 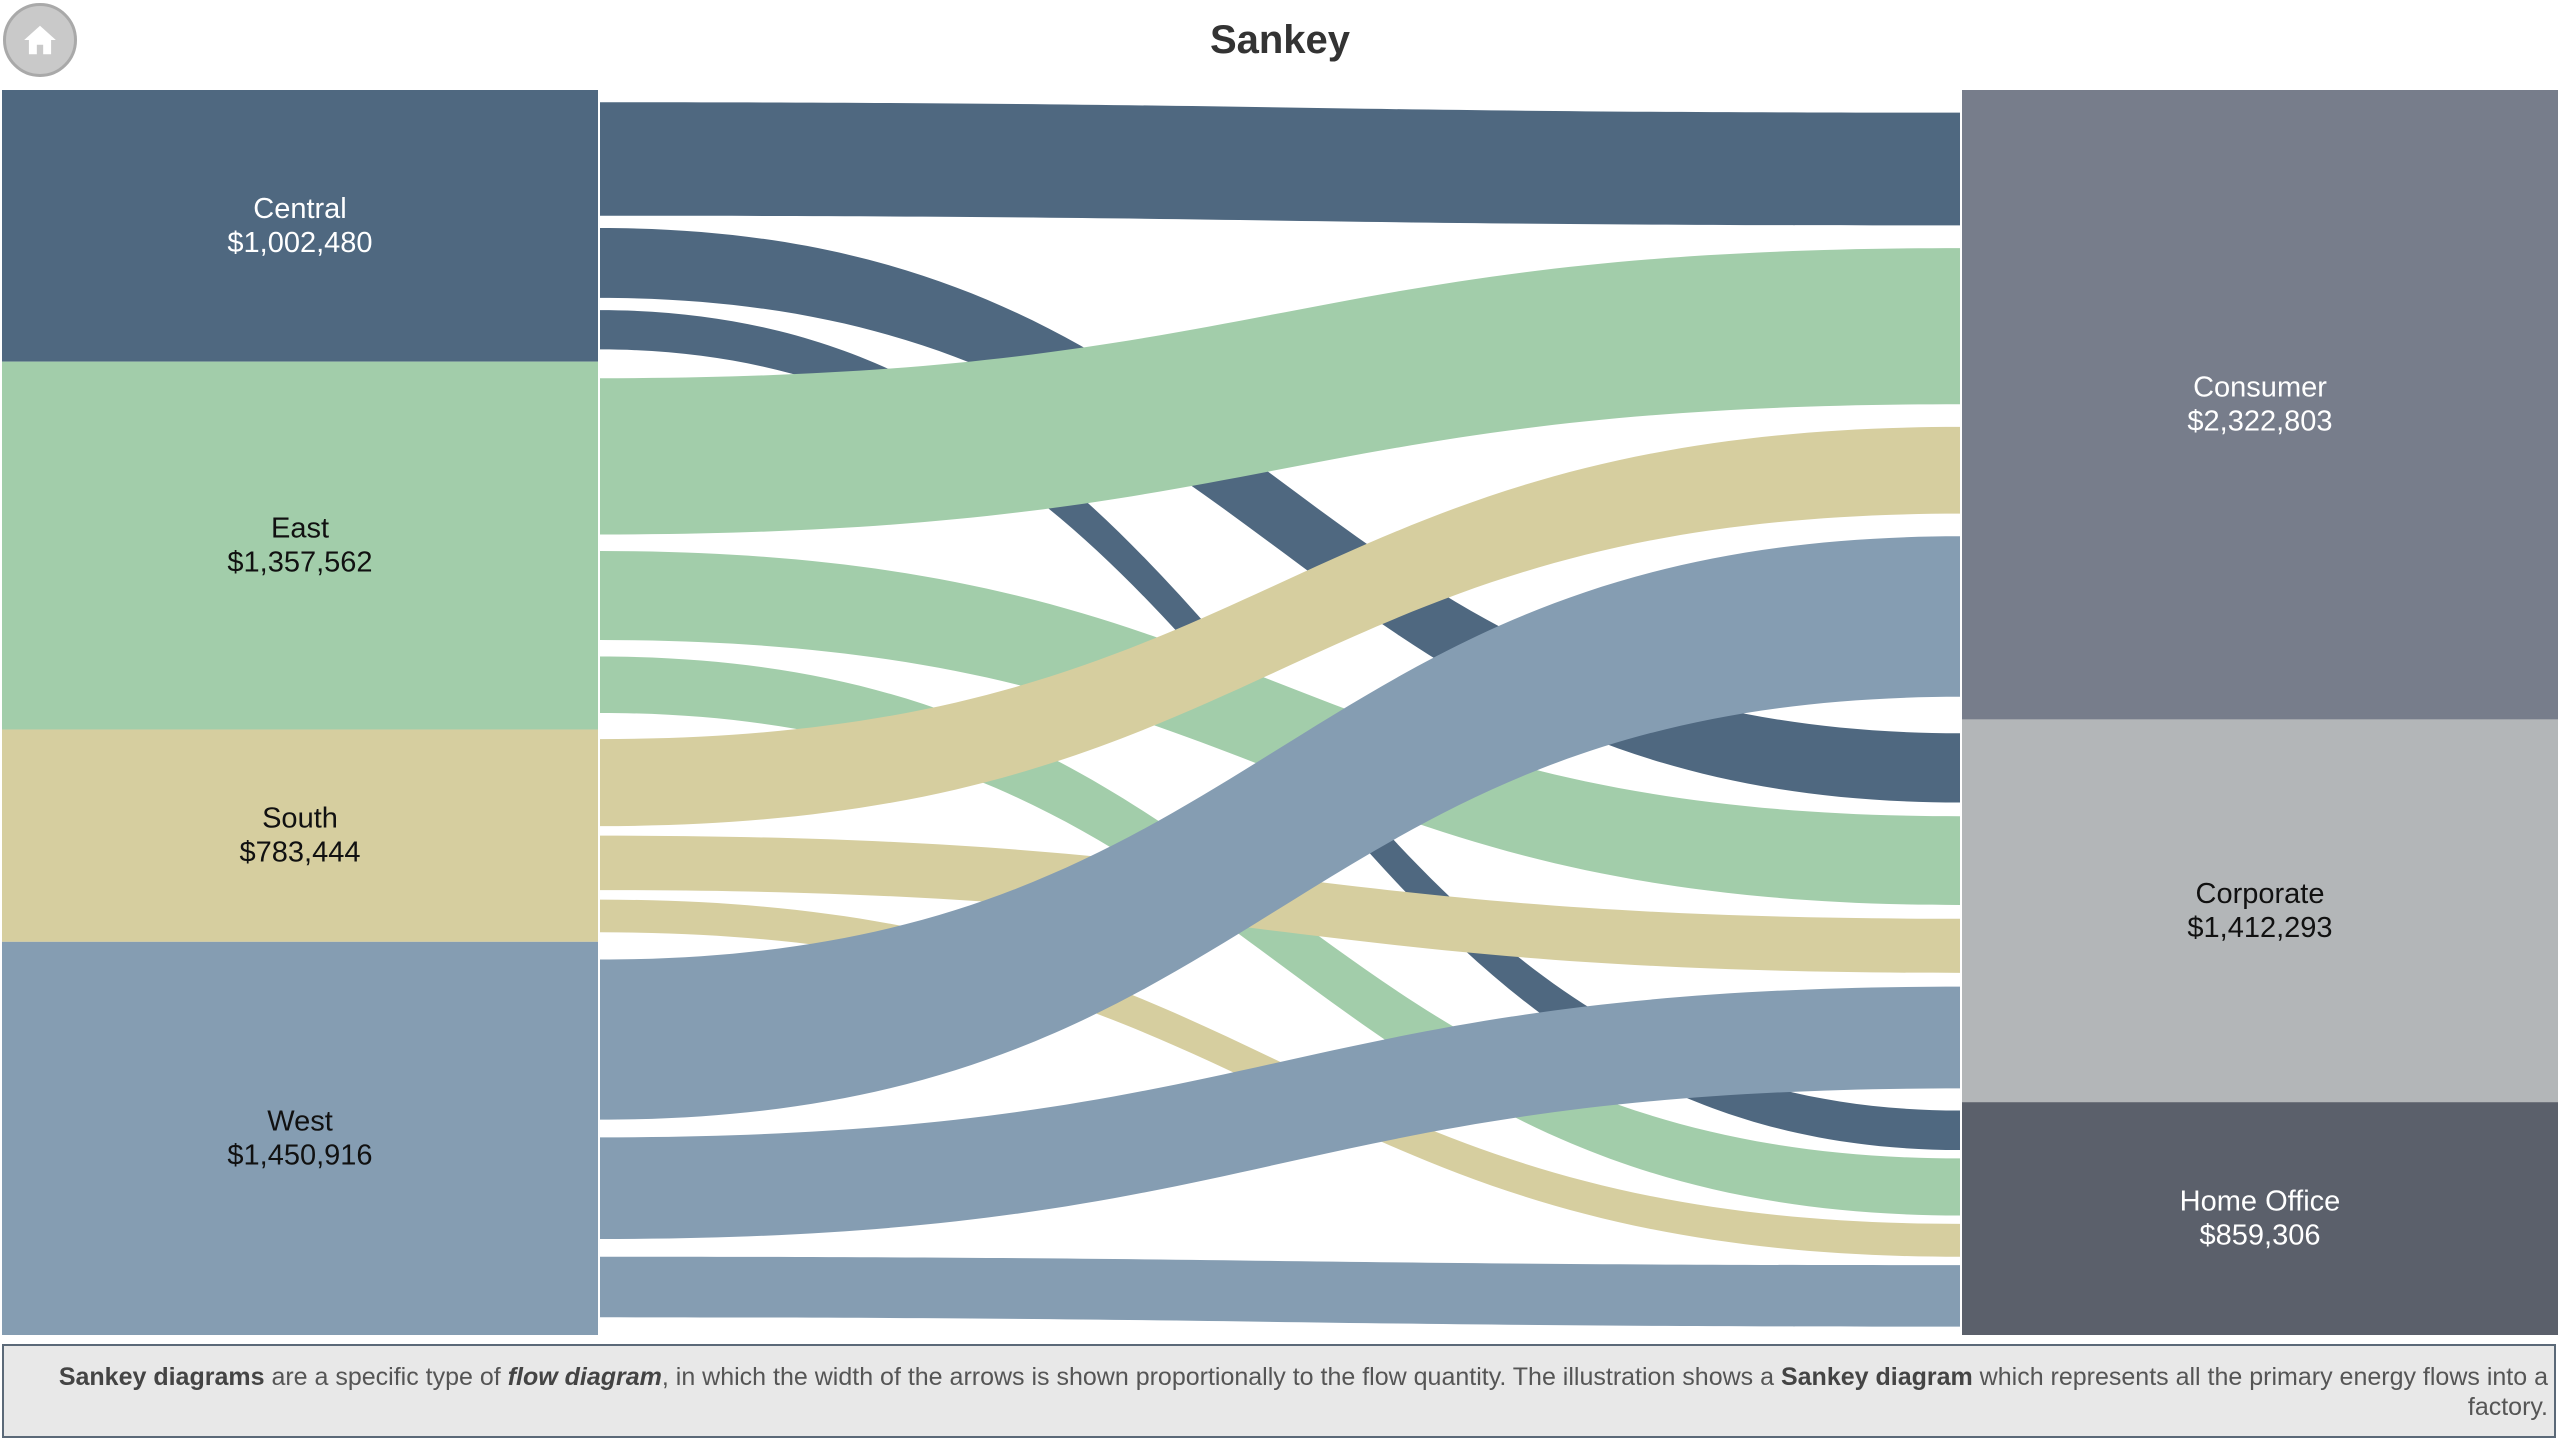 I want to click on node-value-west: $1,450,916, so click(x=299, y=1155).